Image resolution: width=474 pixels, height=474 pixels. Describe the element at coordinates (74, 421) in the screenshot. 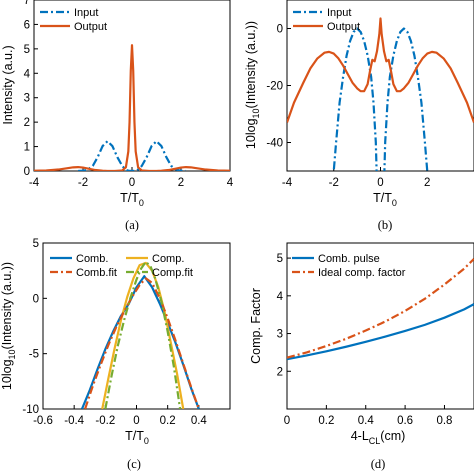

I see `x-tick-label: -0.4` at that location.